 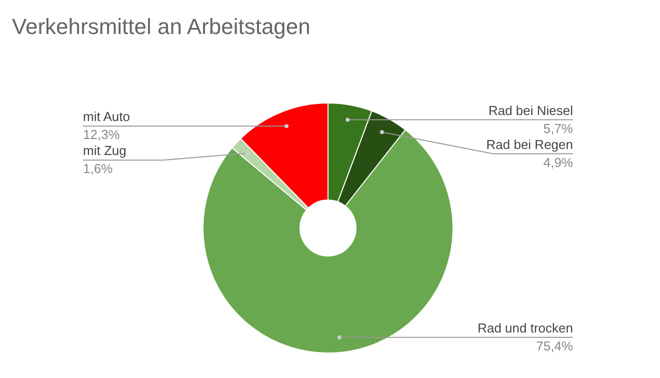 I want to click on data-label: 1,6%, so click(x=98, y=168).